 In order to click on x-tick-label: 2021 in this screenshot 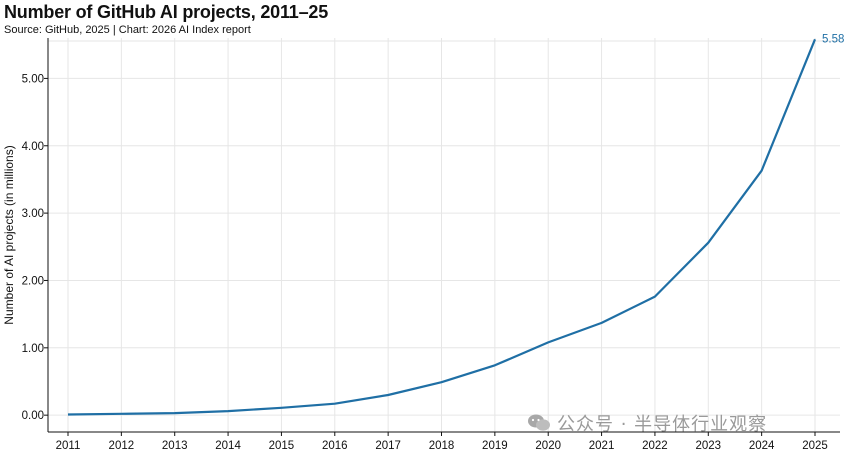, I will do `click(602, 446)`.